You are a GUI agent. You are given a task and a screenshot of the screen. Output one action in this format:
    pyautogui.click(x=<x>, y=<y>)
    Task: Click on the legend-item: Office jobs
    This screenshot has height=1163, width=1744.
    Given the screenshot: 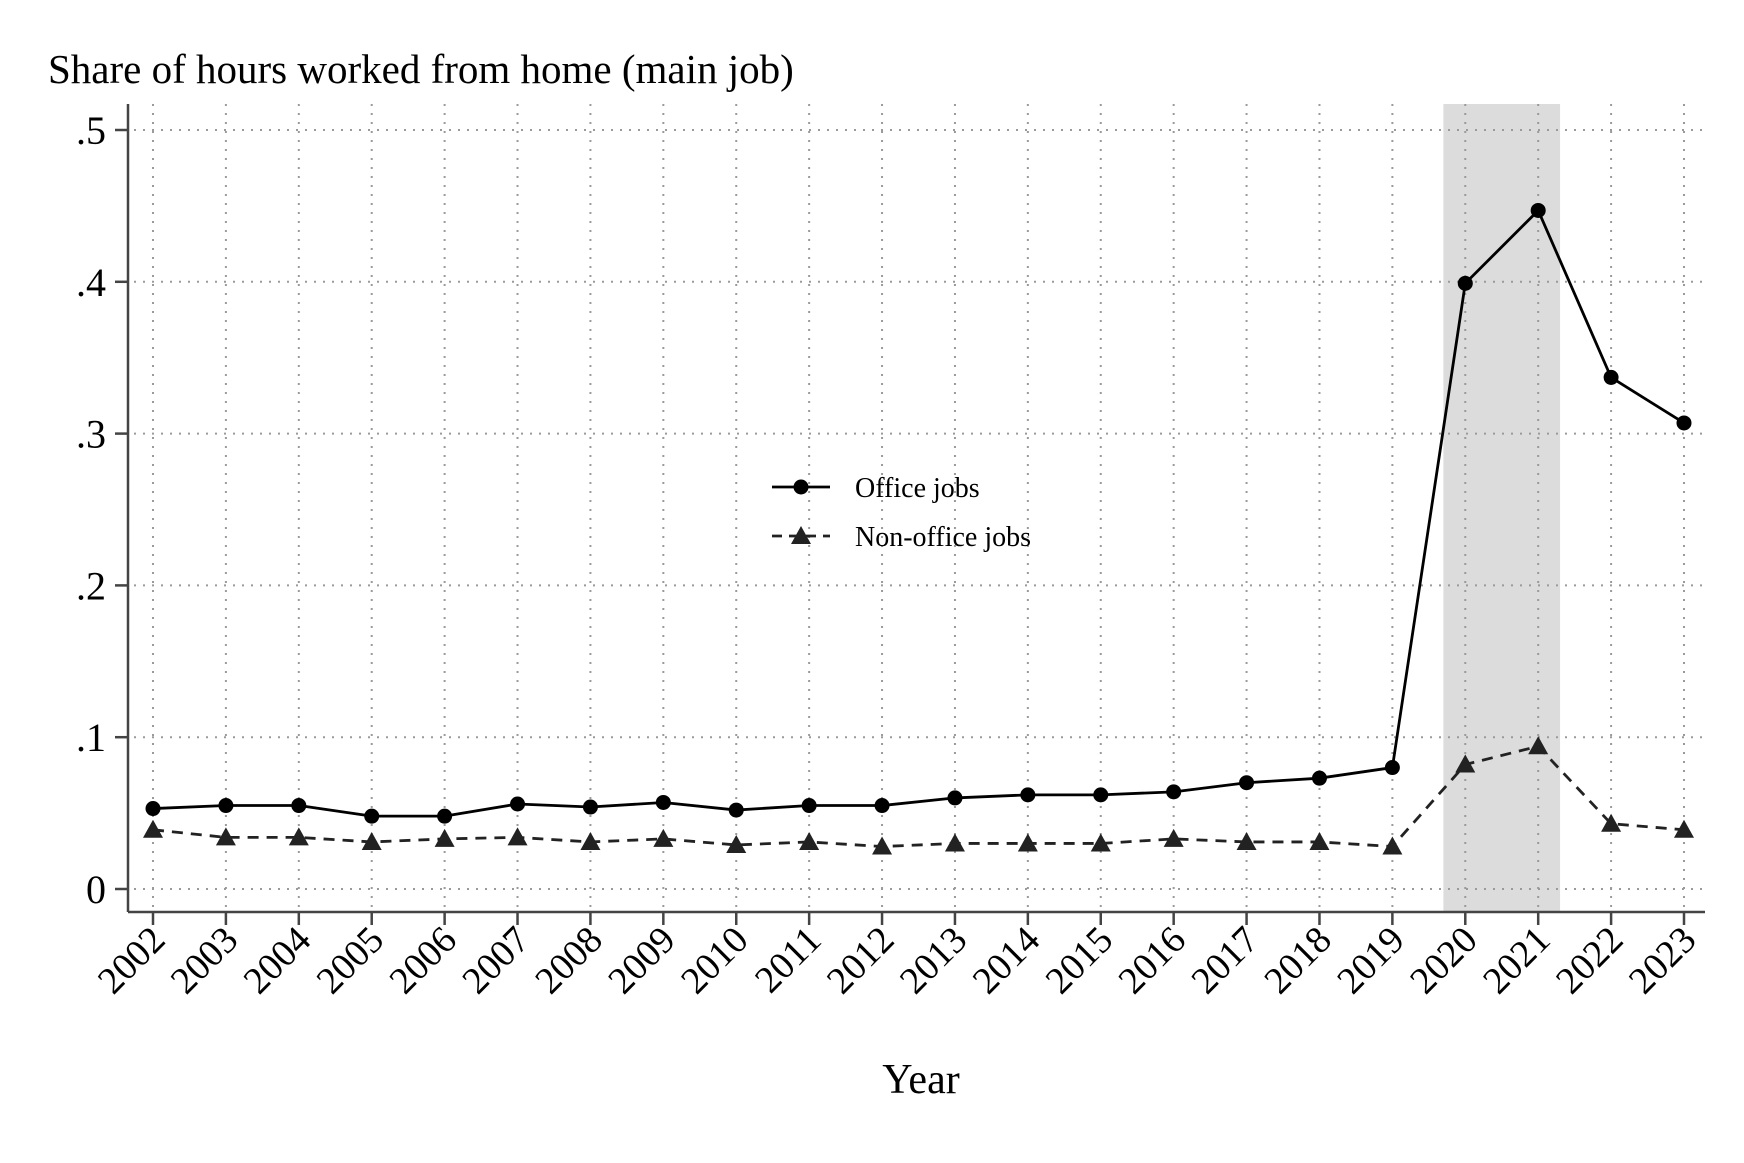 What is the action you would take?
    pyautogui.click(x=876, y=488)
    